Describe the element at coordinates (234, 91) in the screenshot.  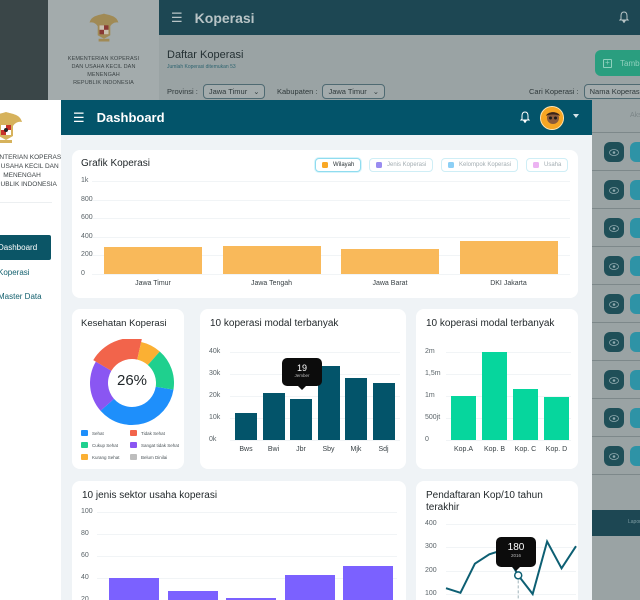
I see `bg-provinsi-select: Jawa Timur ⌄` at that location.